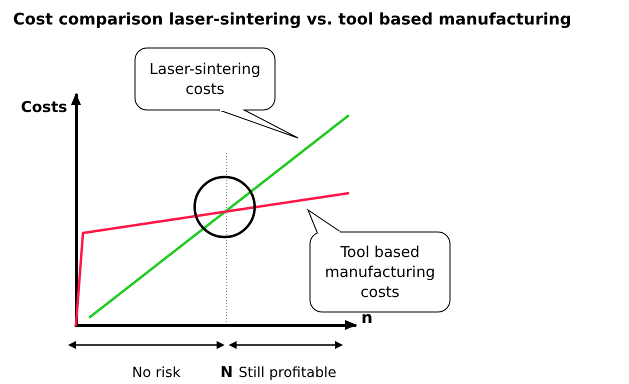  I want to click on text: N, so click(226, 372).